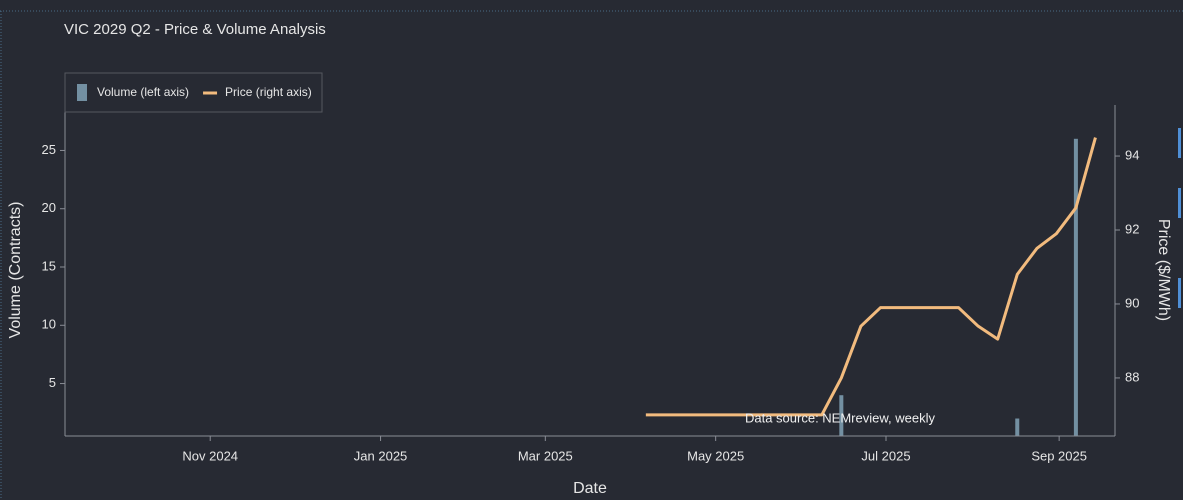 This screenshot has width=1183, height=500. What do you see at coordinates (1132, 376) in the screenshot?
I see `y2-tick-label: 88` at bounding box center [1132, 376].